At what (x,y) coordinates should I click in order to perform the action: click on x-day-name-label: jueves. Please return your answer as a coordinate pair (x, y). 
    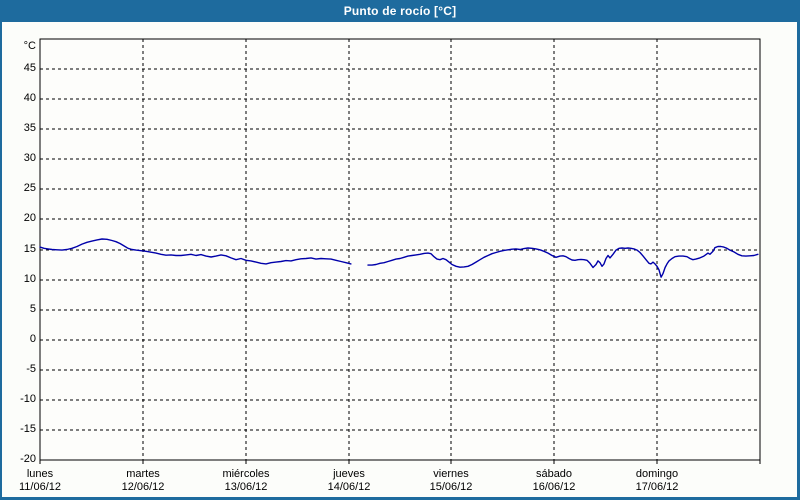
    Looking at the image, I should click on (349, 474).